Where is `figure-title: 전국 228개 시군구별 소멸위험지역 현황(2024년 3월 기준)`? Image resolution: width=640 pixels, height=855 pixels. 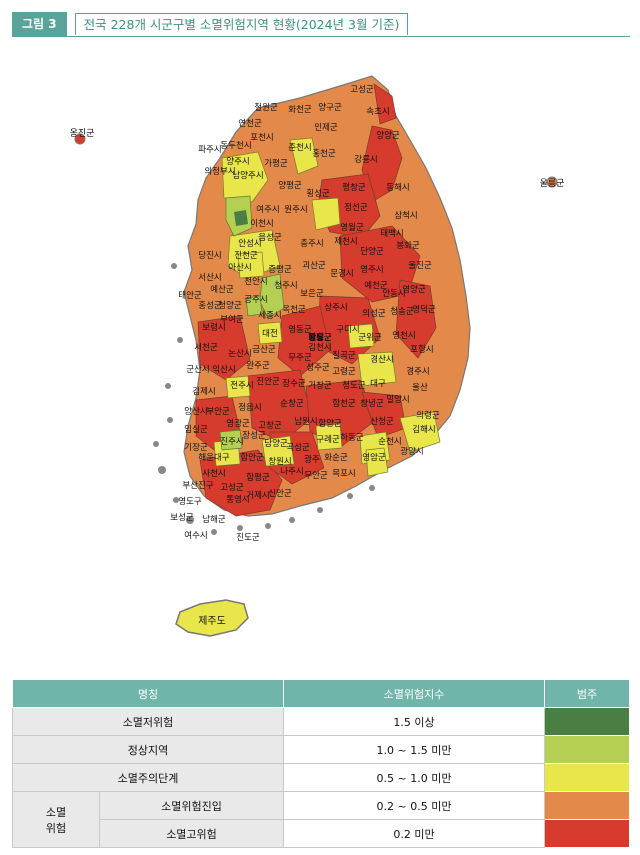
figure-title: 전국 228개 시군구별 소멸위험지역 현황(2024년 3월 기준) is located at coordinates (241, 24).